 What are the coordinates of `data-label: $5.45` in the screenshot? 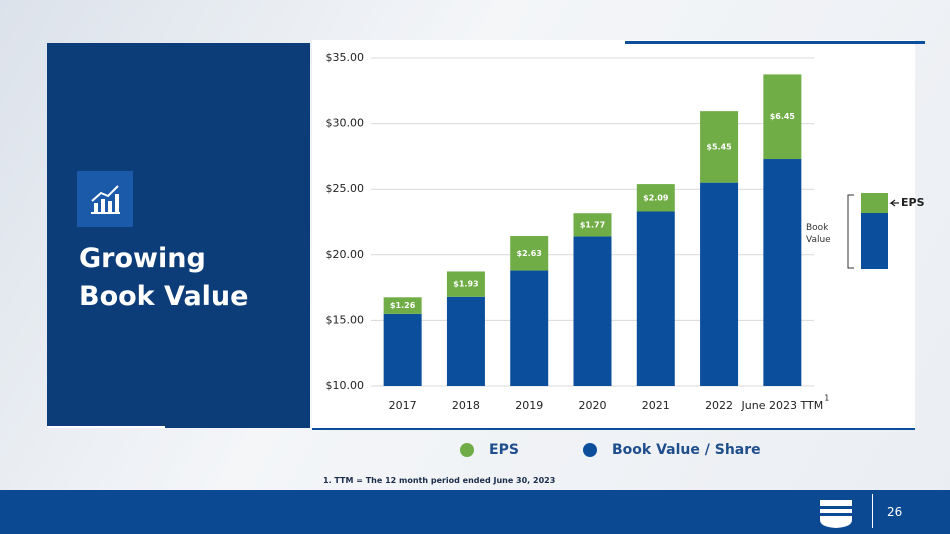 It's located at (719, 146).